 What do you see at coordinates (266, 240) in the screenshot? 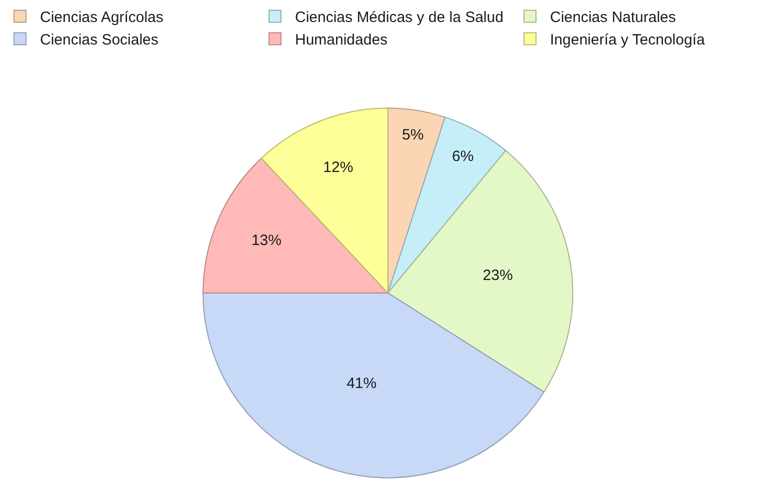
I see `data-label: 13%` at bounding box center [266, 240].